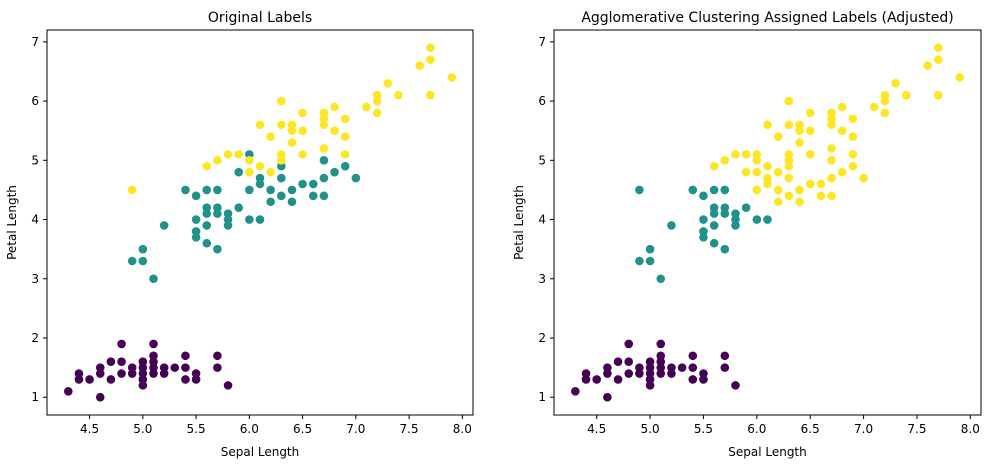 This screenshot has width=998, height=468. What do you see at coordinates (542, 397) in the screenshot?
I see `y-tick-label: 1` at bounding box center [542, 397].